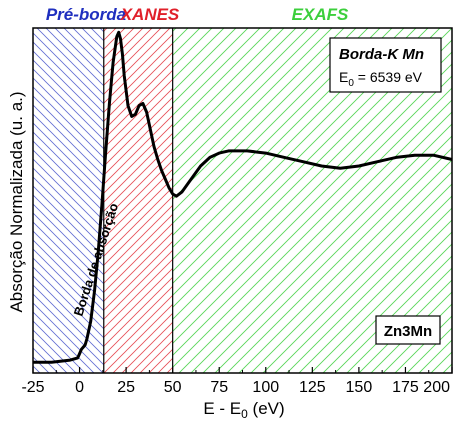 This screenshot has width=474, height=426. I want to click on info-box: Borda-K Mn E0 = 6539 eV, so click(385, 65).